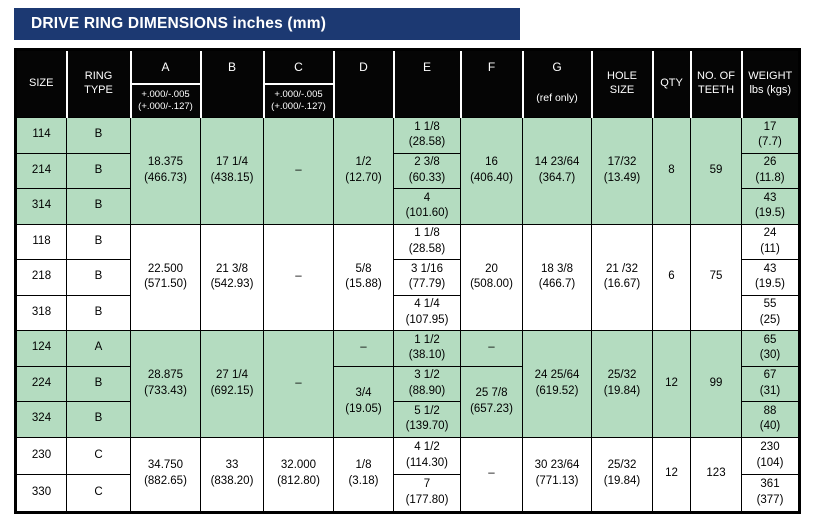  What do you see at coordinates (491, 277) in the screenshot?
I see `cell-f: 20 (508.00)` at bounding box center [491, 277].